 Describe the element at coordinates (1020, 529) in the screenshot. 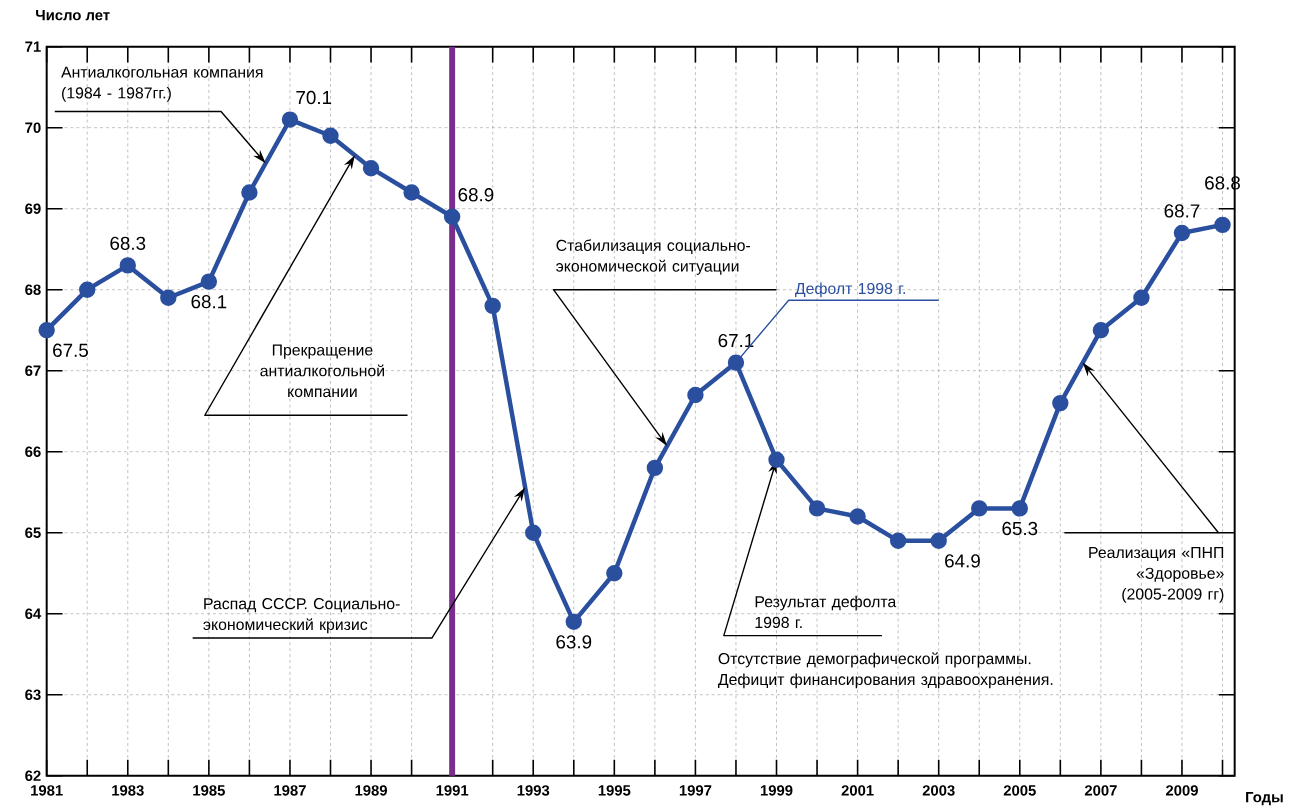

I see `data-label: 65.3` at that location.